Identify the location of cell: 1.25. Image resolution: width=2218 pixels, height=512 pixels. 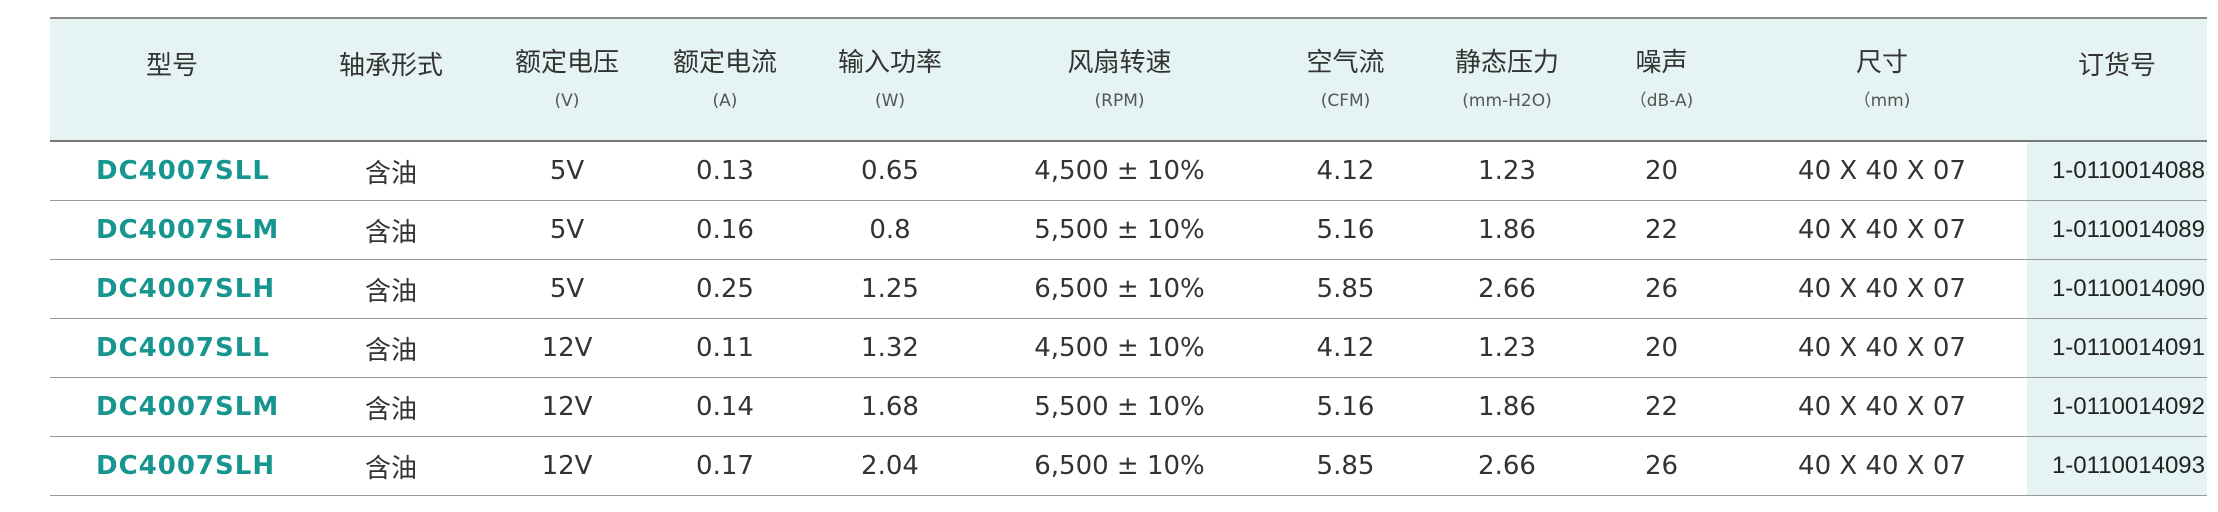
(890, 289).